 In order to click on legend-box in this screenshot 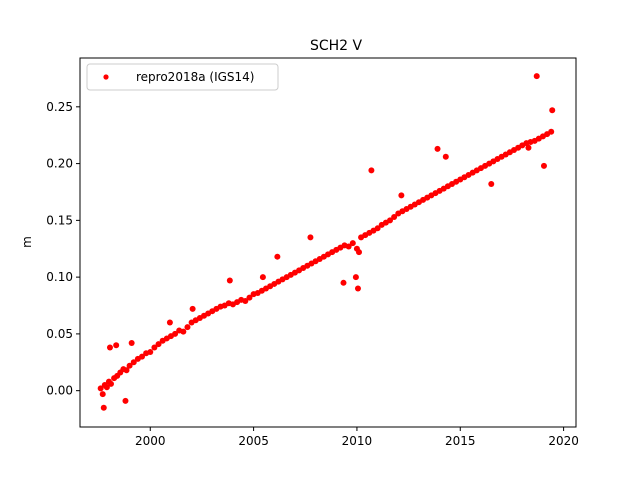, I will do `click(182, 77)`.